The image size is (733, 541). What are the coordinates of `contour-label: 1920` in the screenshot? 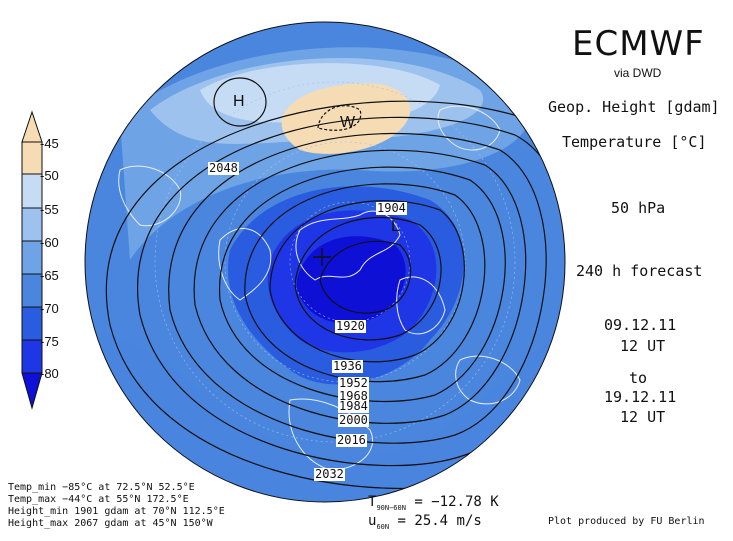 It's located at (350, 326).